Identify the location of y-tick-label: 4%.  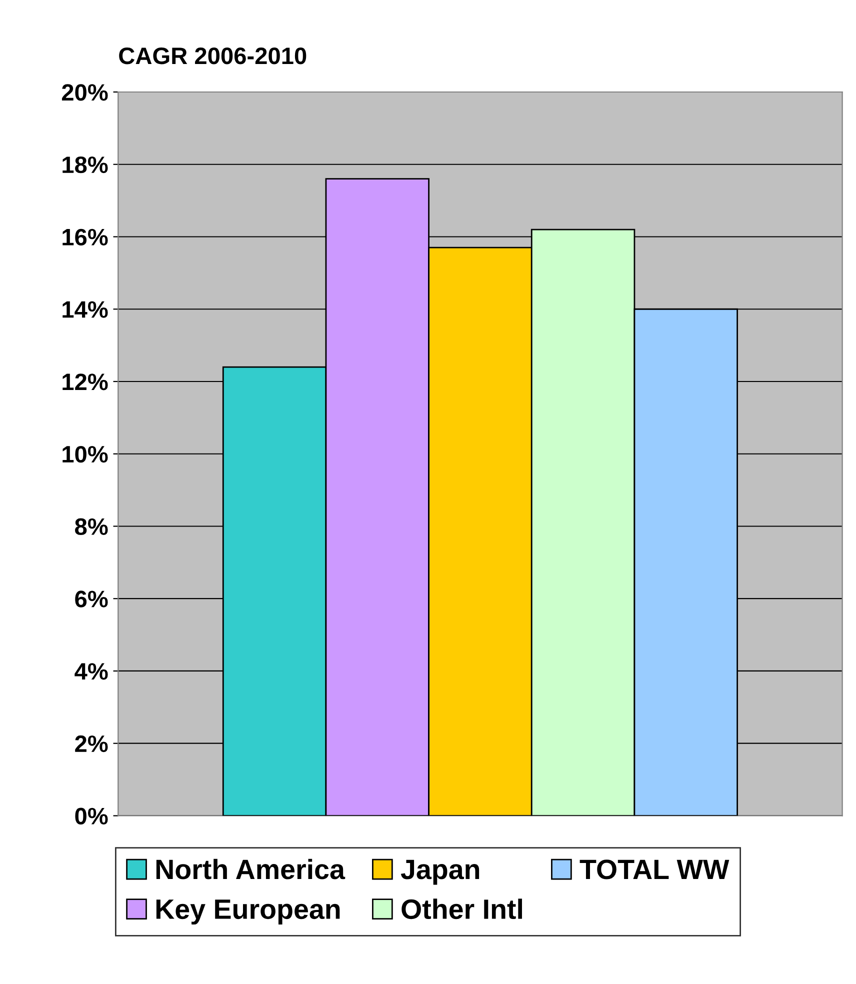
(91, 671).